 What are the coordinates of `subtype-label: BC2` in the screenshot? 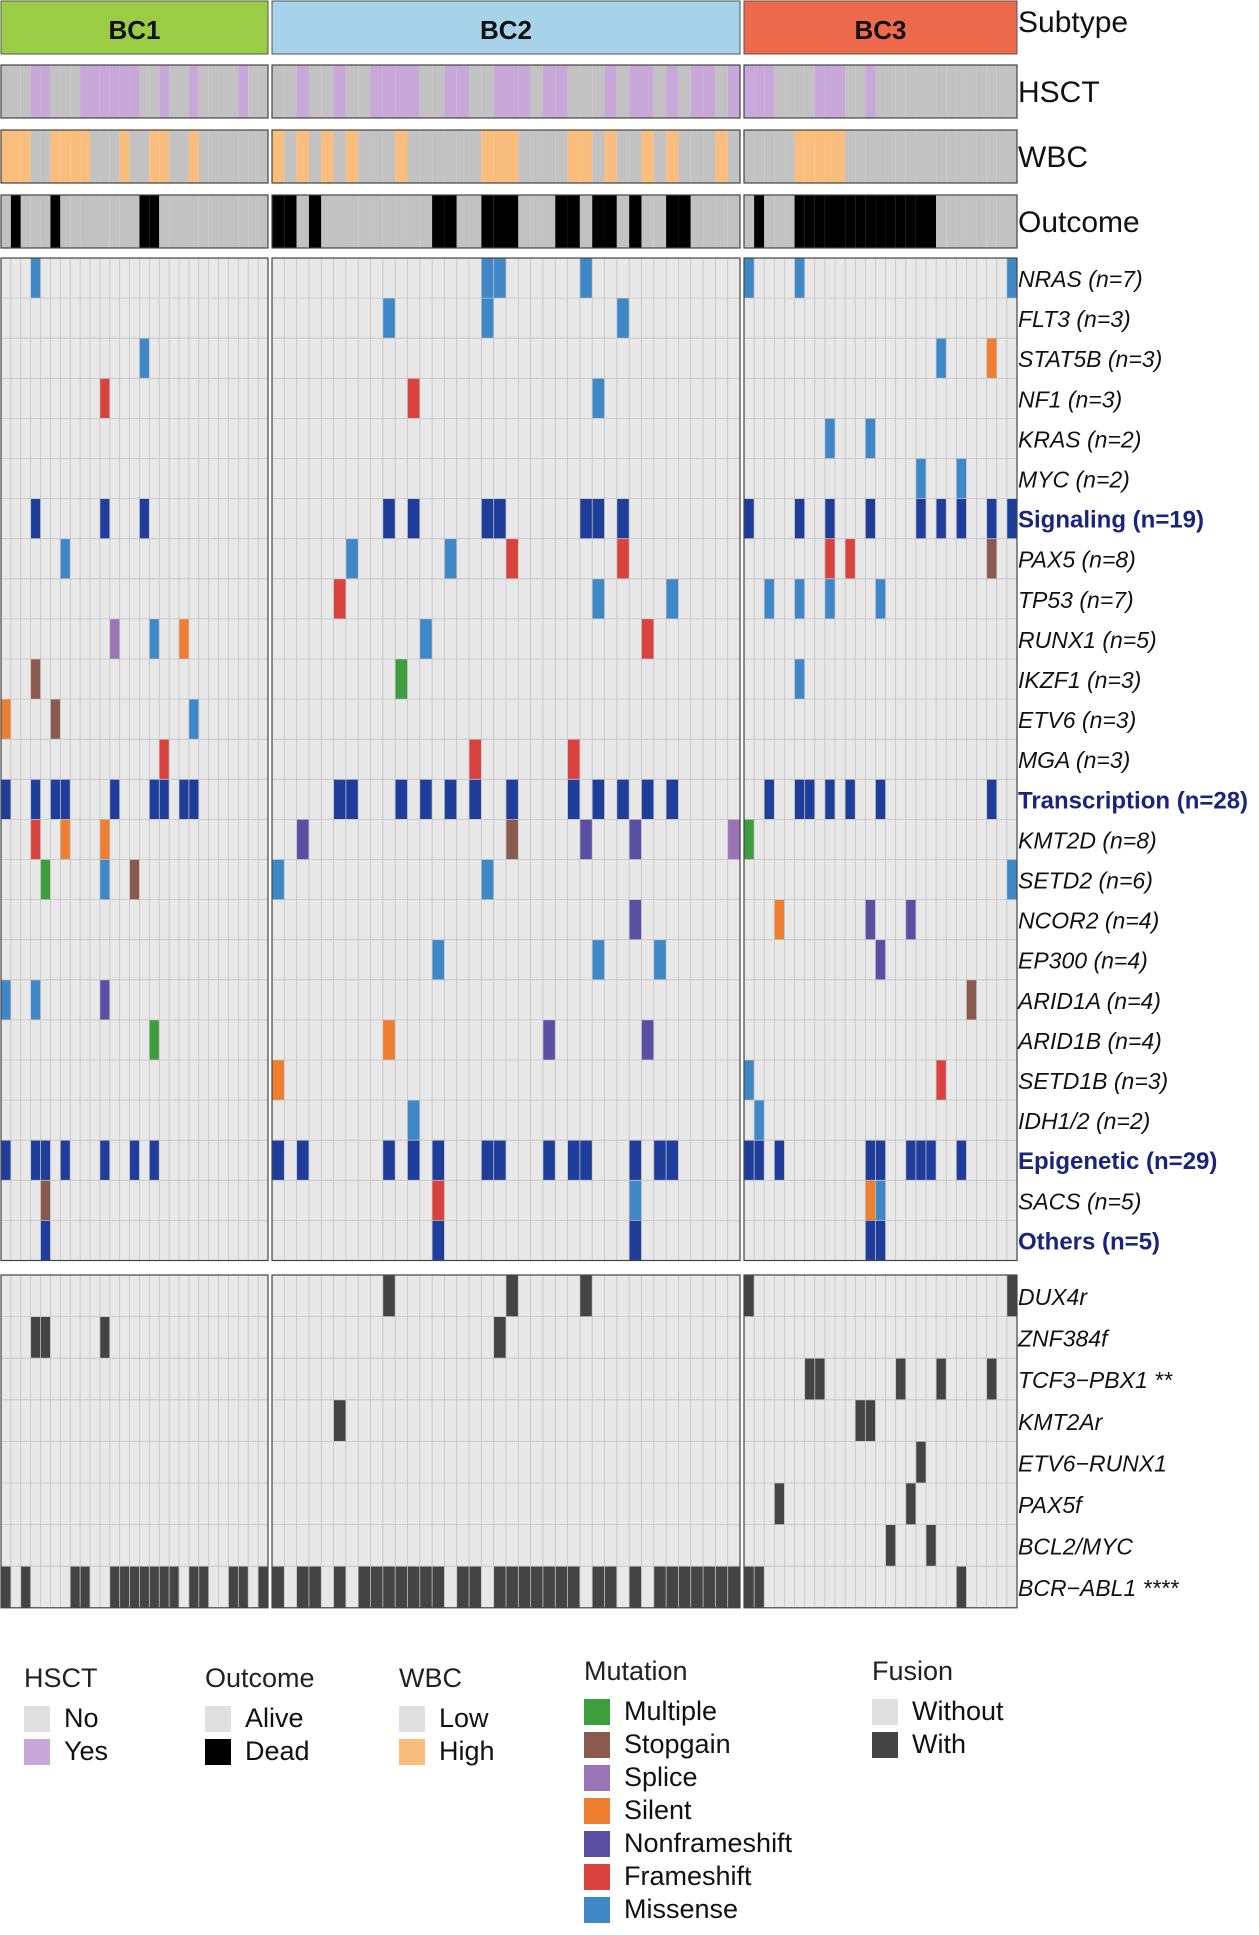 It's located at (506, 30).